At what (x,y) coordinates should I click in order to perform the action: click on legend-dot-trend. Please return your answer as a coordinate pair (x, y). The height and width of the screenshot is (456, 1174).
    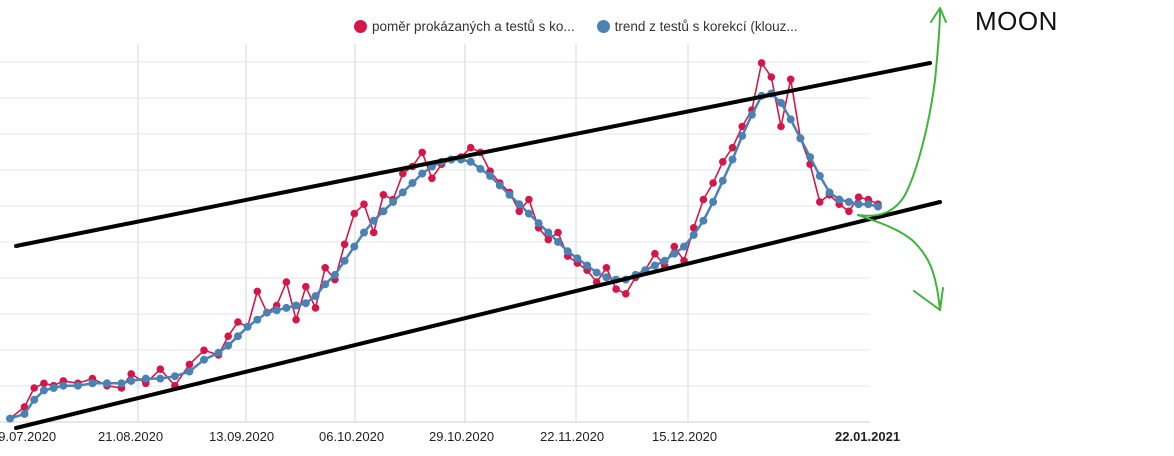
    Looking at the image, I should click on (603, 26).